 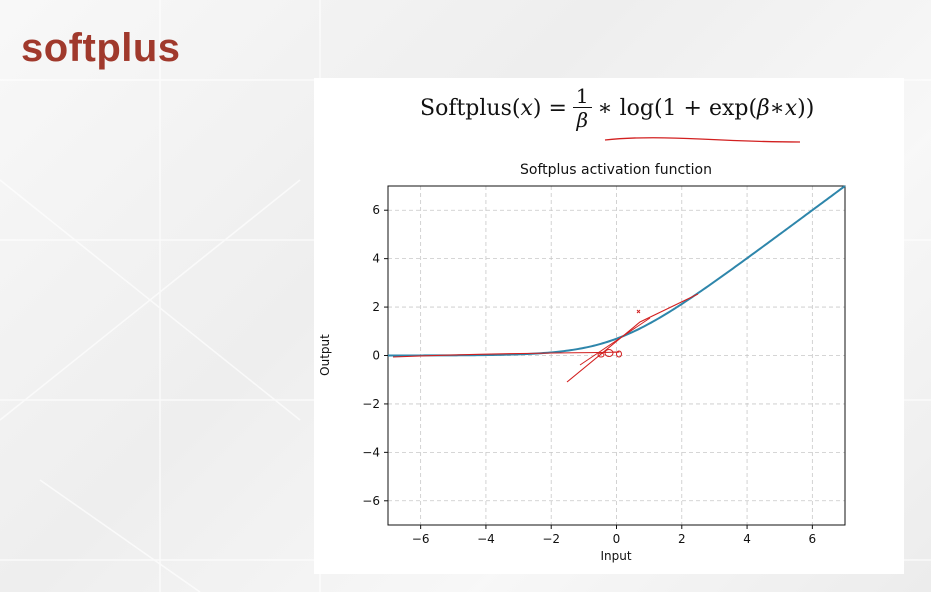 I want to click on formula-rhs-var: x, so click(x=791, y=108).